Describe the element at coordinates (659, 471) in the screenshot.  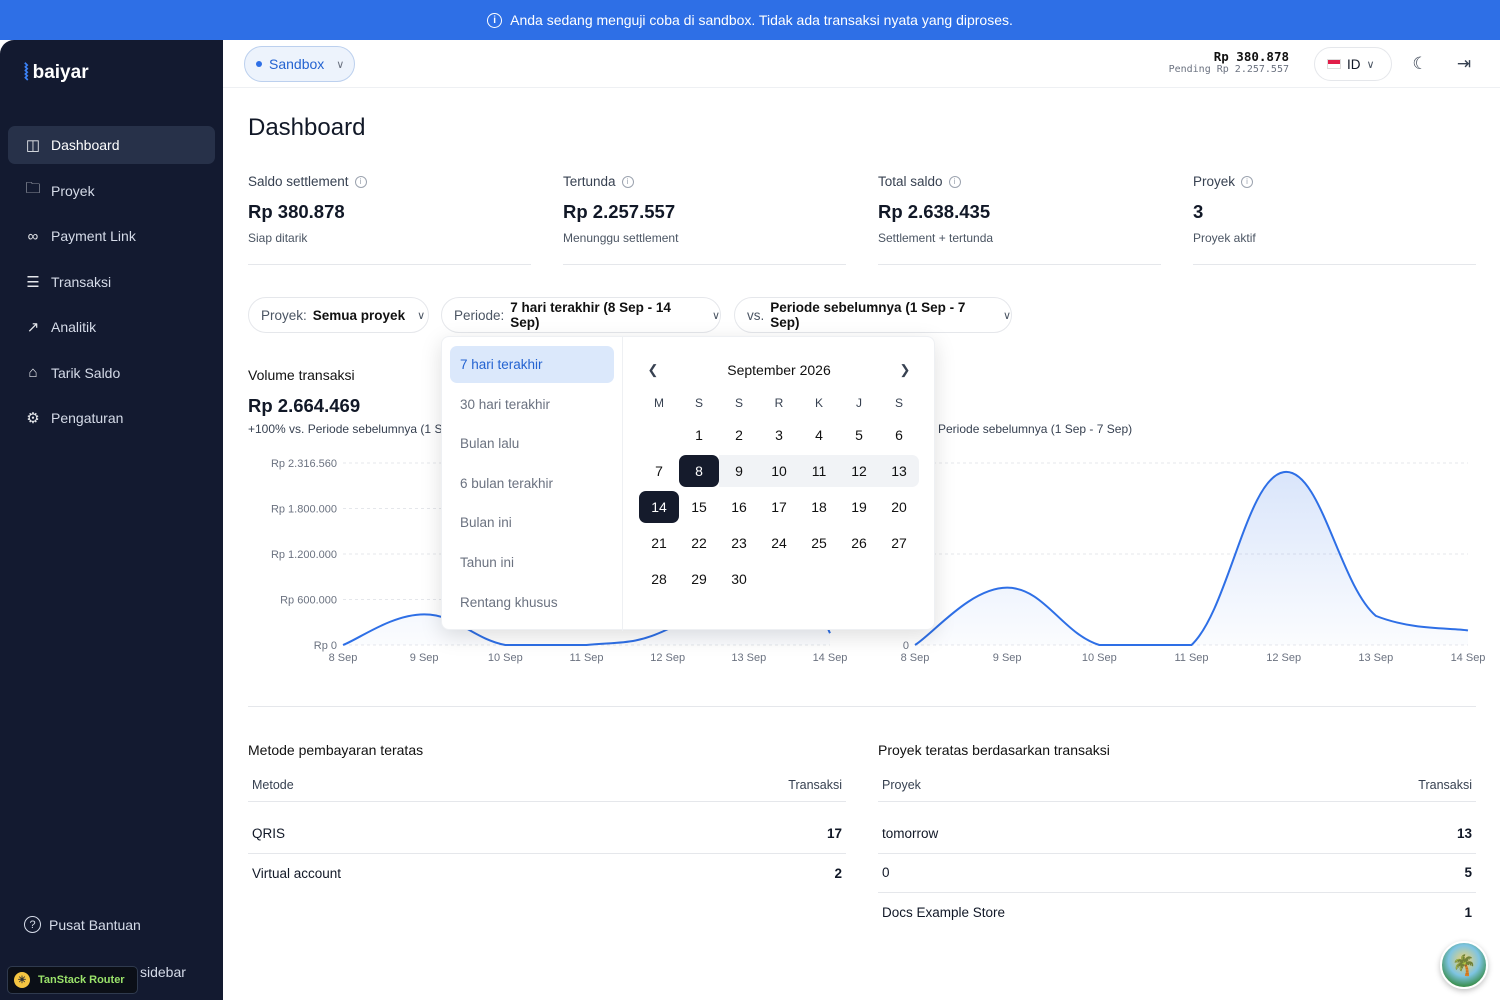
I see `calendar-day: 7` at that location.